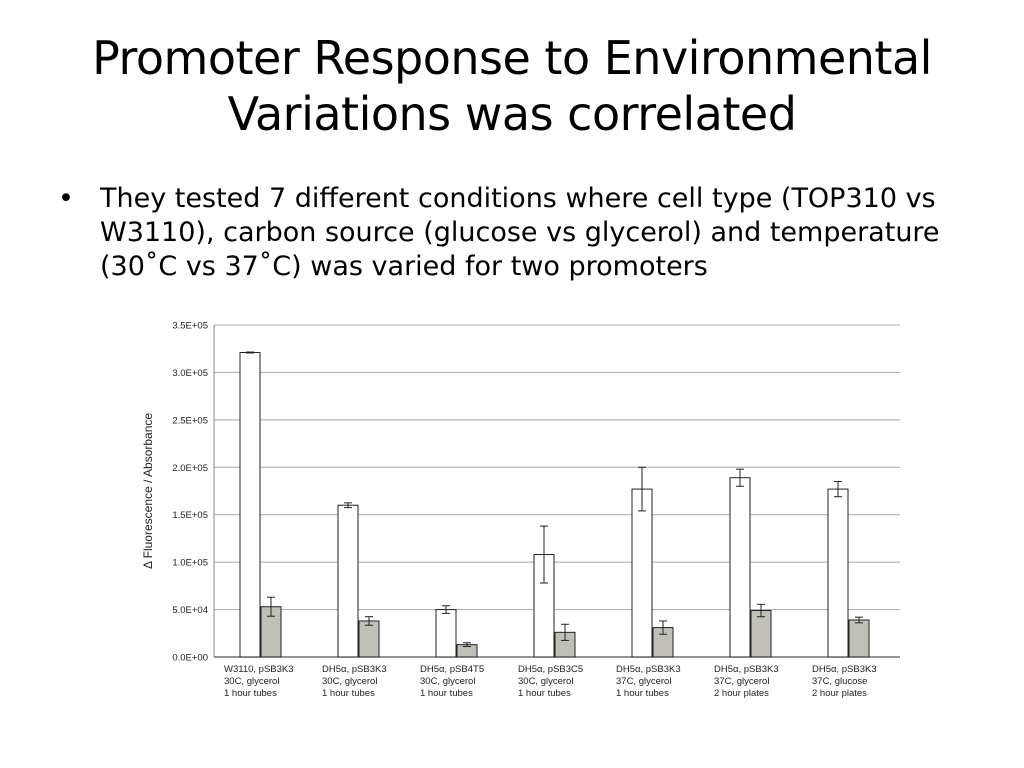 The width and height of the screenshot is (1024, 768). I want to click on y-tick-label: 1.5E+05, so click(190, 515).